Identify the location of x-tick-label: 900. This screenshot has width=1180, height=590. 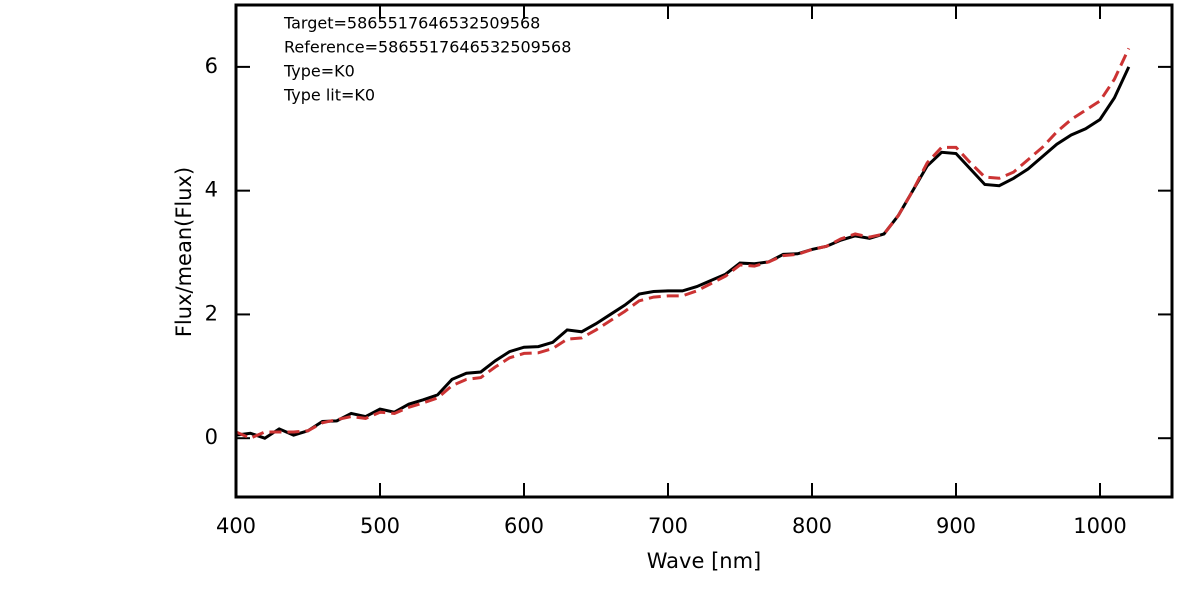
(956, 526).